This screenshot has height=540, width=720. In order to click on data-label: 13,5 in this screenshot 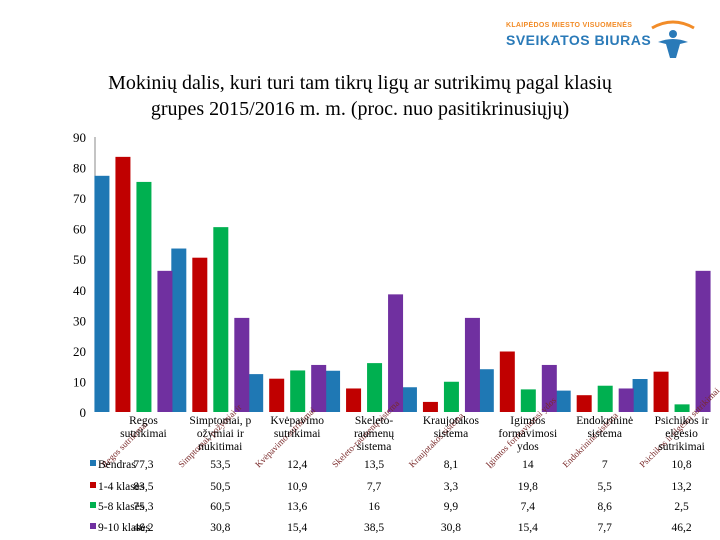, I will do `click(374, 465)`.